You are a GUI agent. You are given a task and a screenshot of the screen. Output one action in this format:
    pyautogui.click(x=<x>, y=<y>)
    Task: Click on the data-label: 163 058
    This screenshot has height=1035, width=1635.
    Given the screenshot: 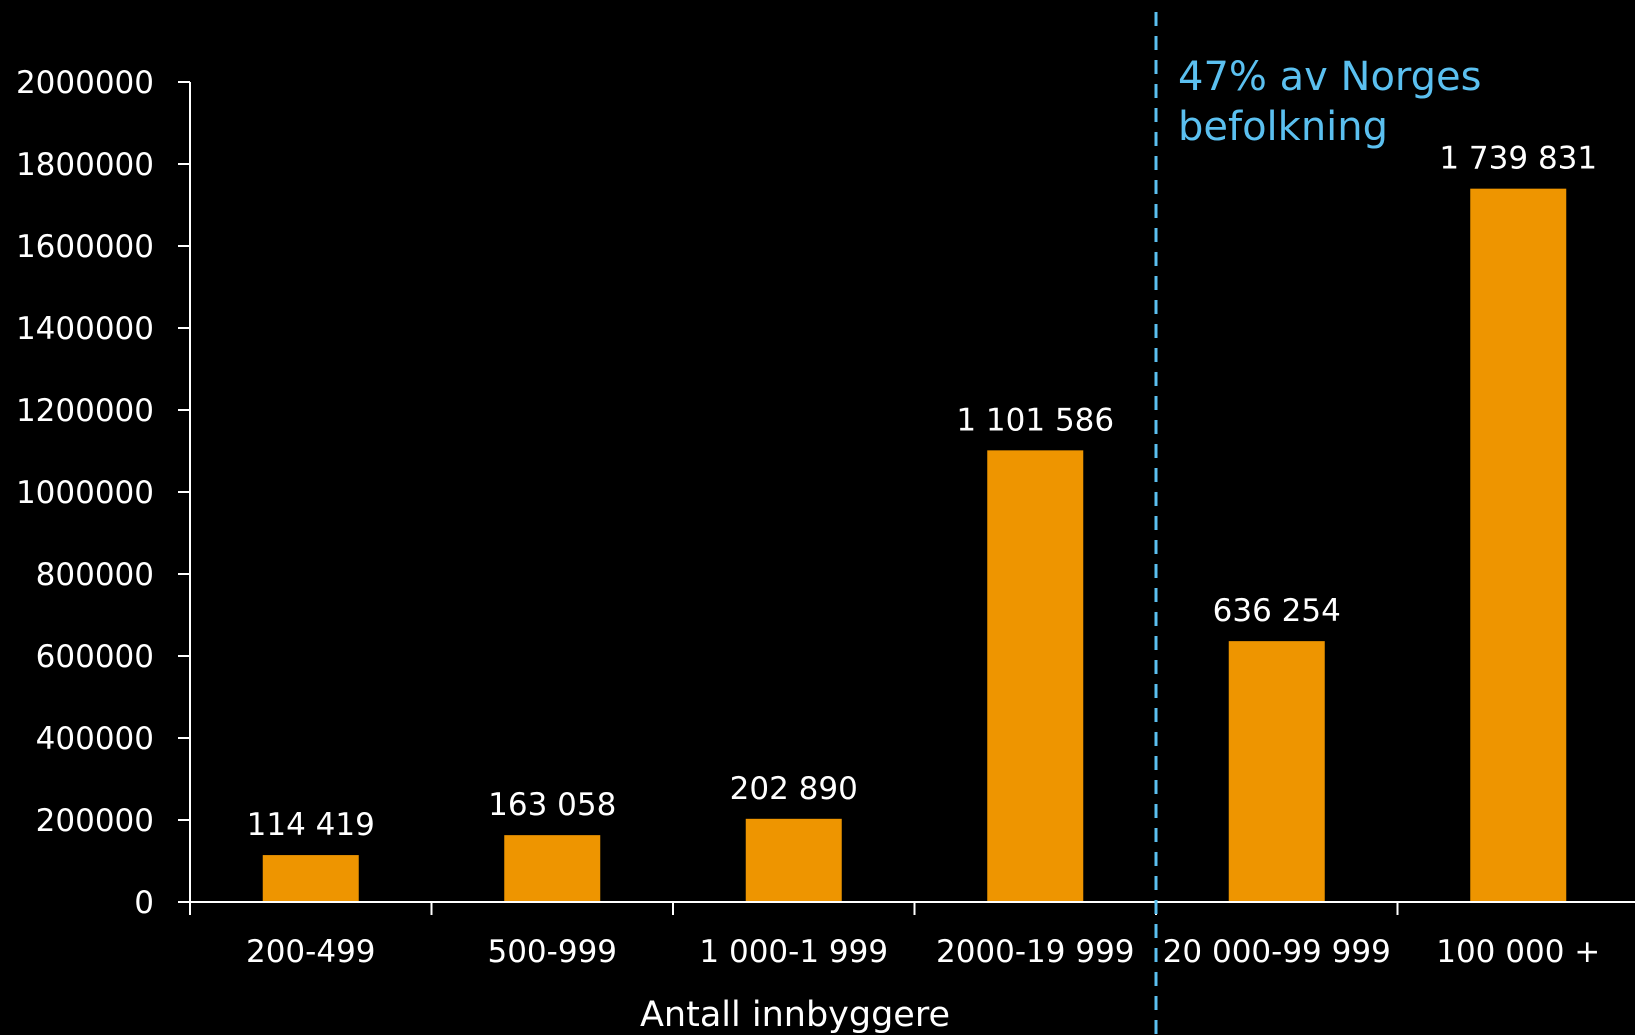 What is the action you would take?
    pyautogui.click(x=552, y=805)
    